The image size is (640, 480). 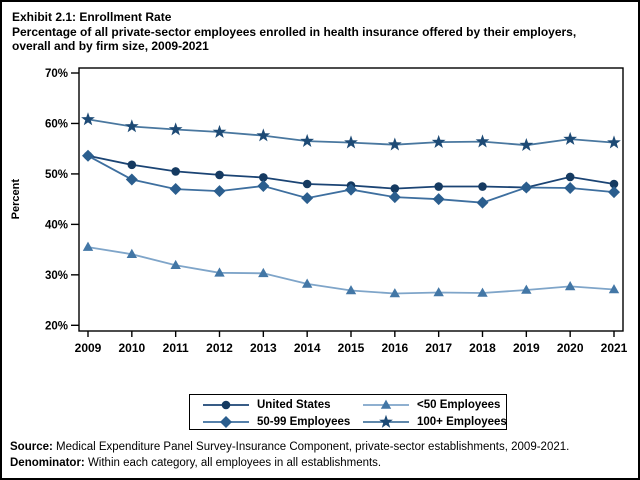 I want to click on circle-legend-marker-icon, so click(x=226, y=404).